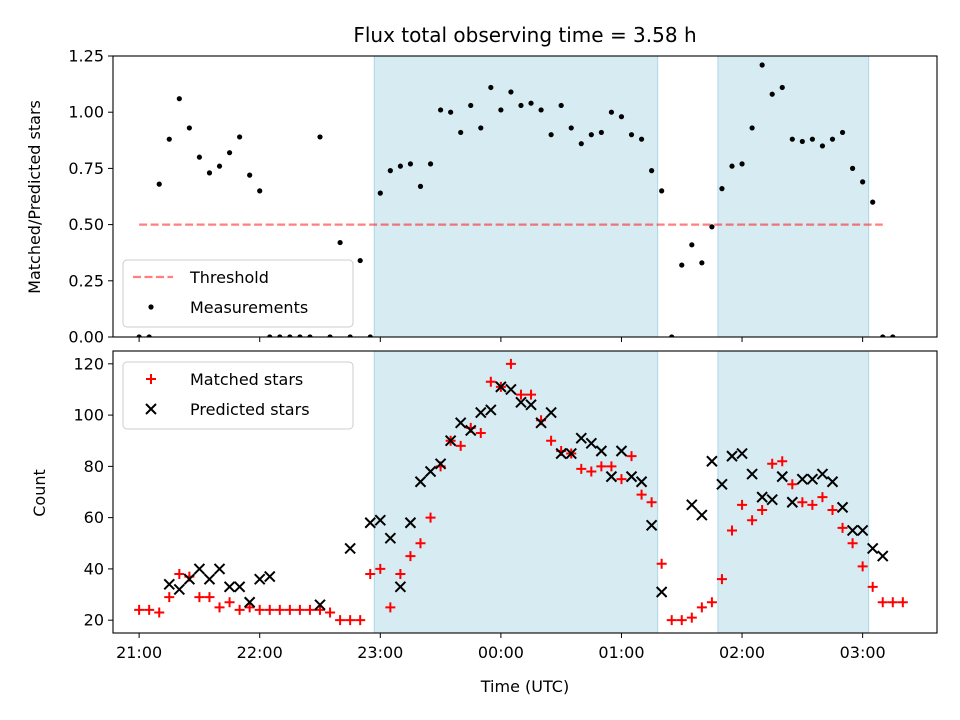  What do you see at coordinates (501, 652) in the screenshot?
I see `x-tick-label: 00:00` at bounding box center [501, 652].